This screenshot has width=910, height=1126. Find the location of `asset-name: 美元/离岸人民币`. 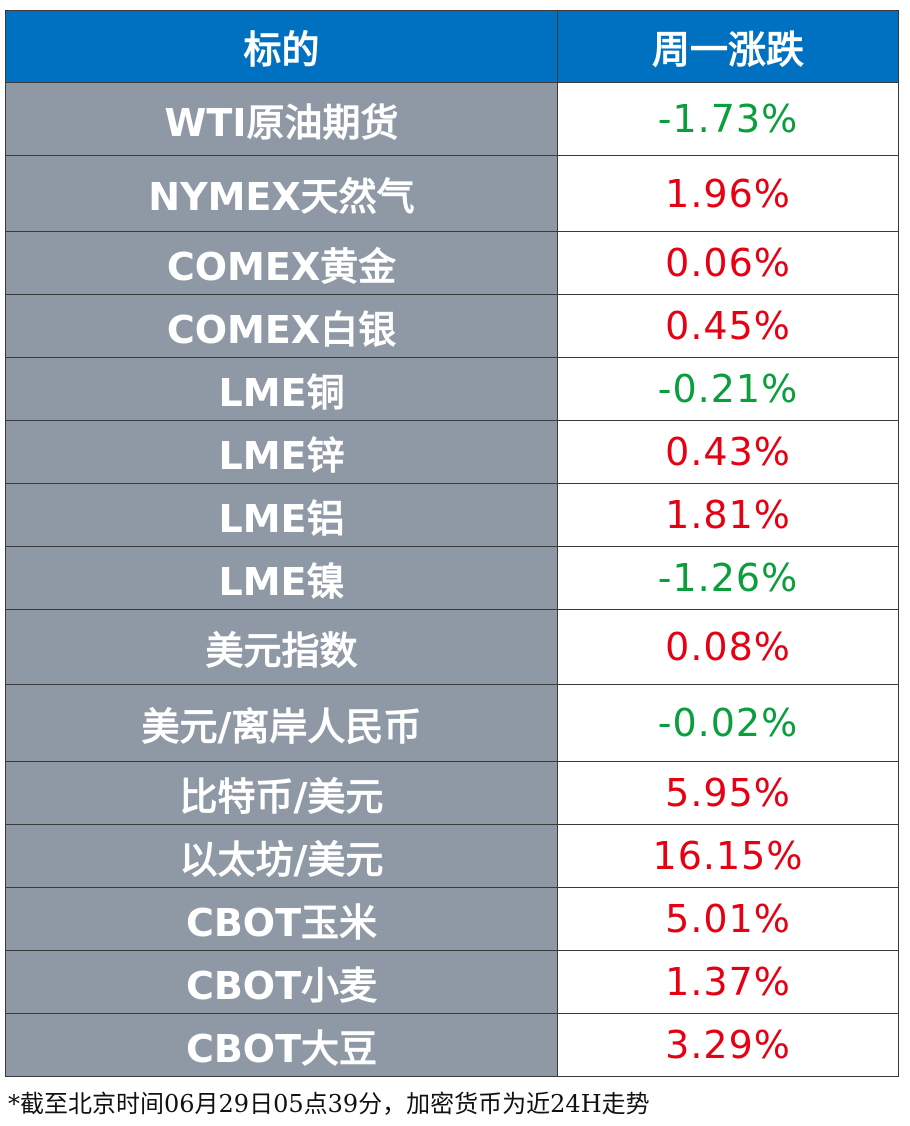

asset-name: 美元/离岸人民币 is located at coordinates (281, 723).